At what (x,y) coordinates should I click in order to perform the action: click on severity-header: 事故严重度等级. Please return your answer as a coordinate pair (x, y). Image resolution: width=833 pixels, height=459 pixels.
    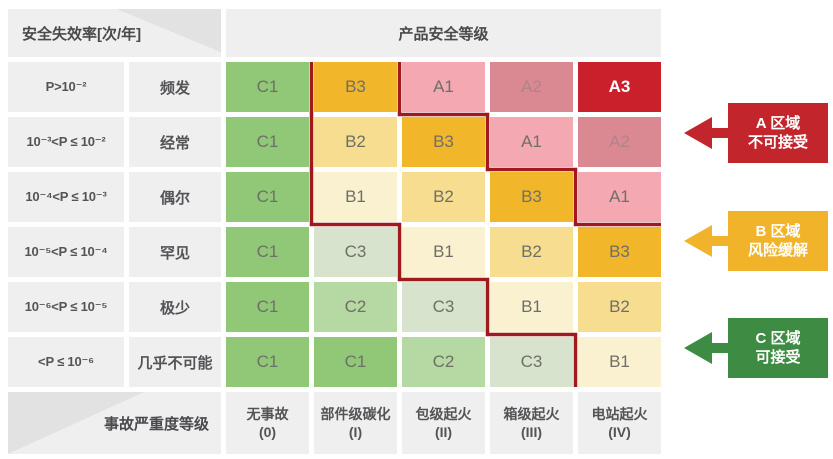
    Looking at the image, I should click on (114, 423).